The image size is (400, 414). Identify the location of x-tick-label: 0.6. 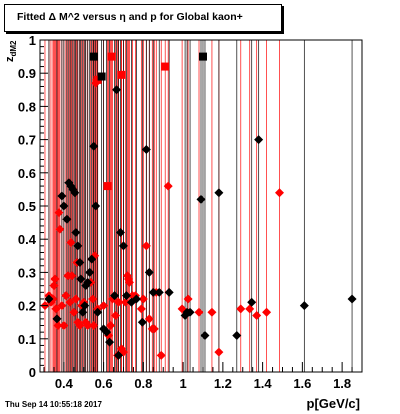
(104, 383).